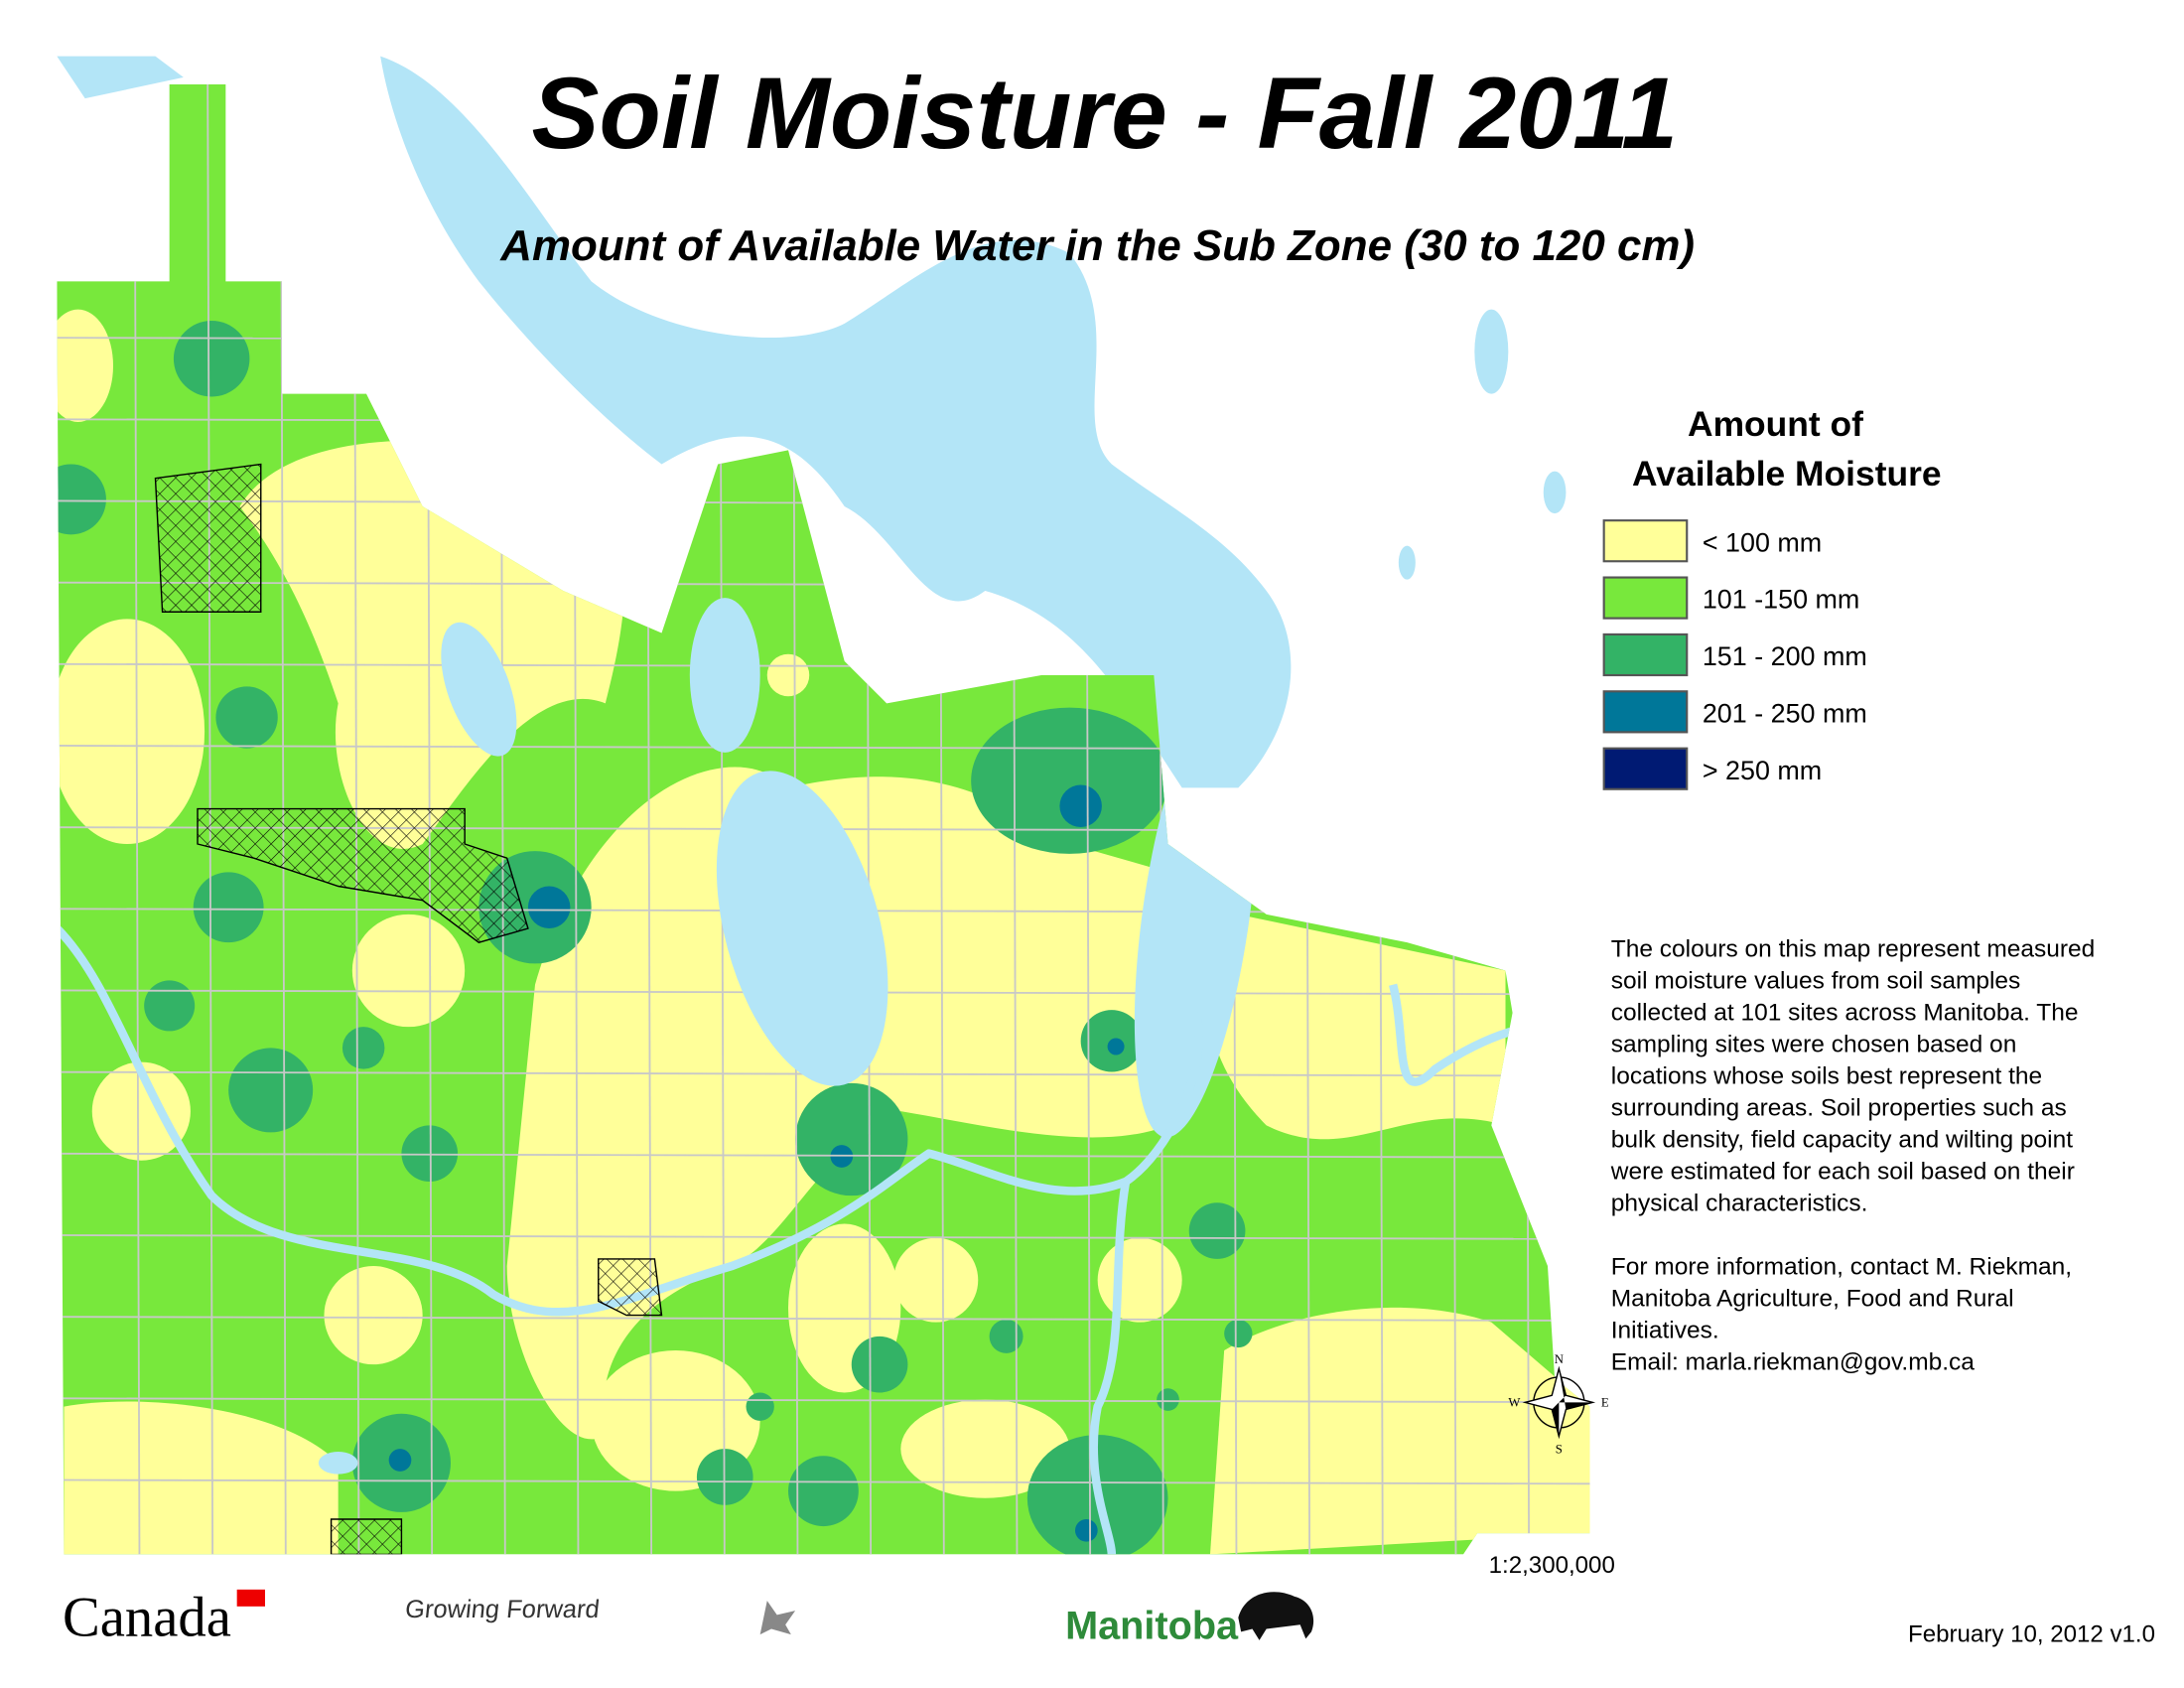 The height and width of the screenshot is (1688, 2184). Describe the element at coordinates (688, 1618) in the screenshot. I see `logos: Canada Growing Forward Manitoba` at that location.